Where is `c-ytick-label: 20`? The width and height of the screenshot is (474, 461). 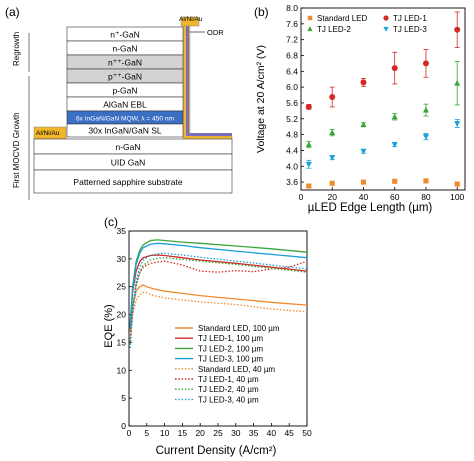 c-ytick-label: 20 is located at coordinates (122, 315).